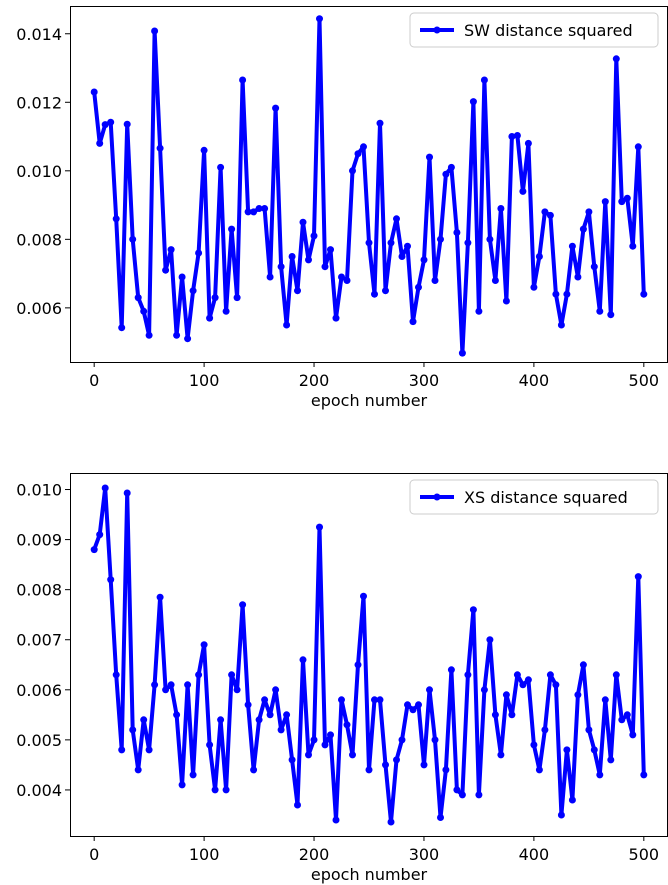 The width and height of the screenshot is (668, 885). Describe the element at coordinates (548, 30) in the screenshot. I see `legend-label: SW distance squared` at that location.